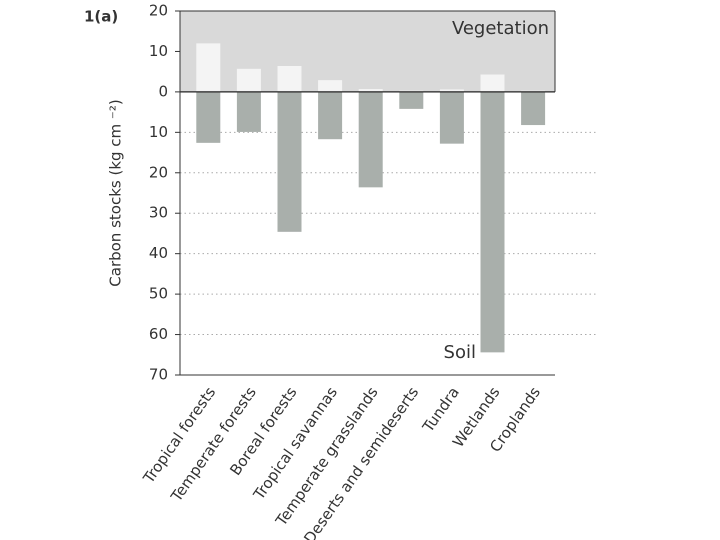 The image size is (720, 540). I want to click on y-tick-label: 30, so click(158, 213).